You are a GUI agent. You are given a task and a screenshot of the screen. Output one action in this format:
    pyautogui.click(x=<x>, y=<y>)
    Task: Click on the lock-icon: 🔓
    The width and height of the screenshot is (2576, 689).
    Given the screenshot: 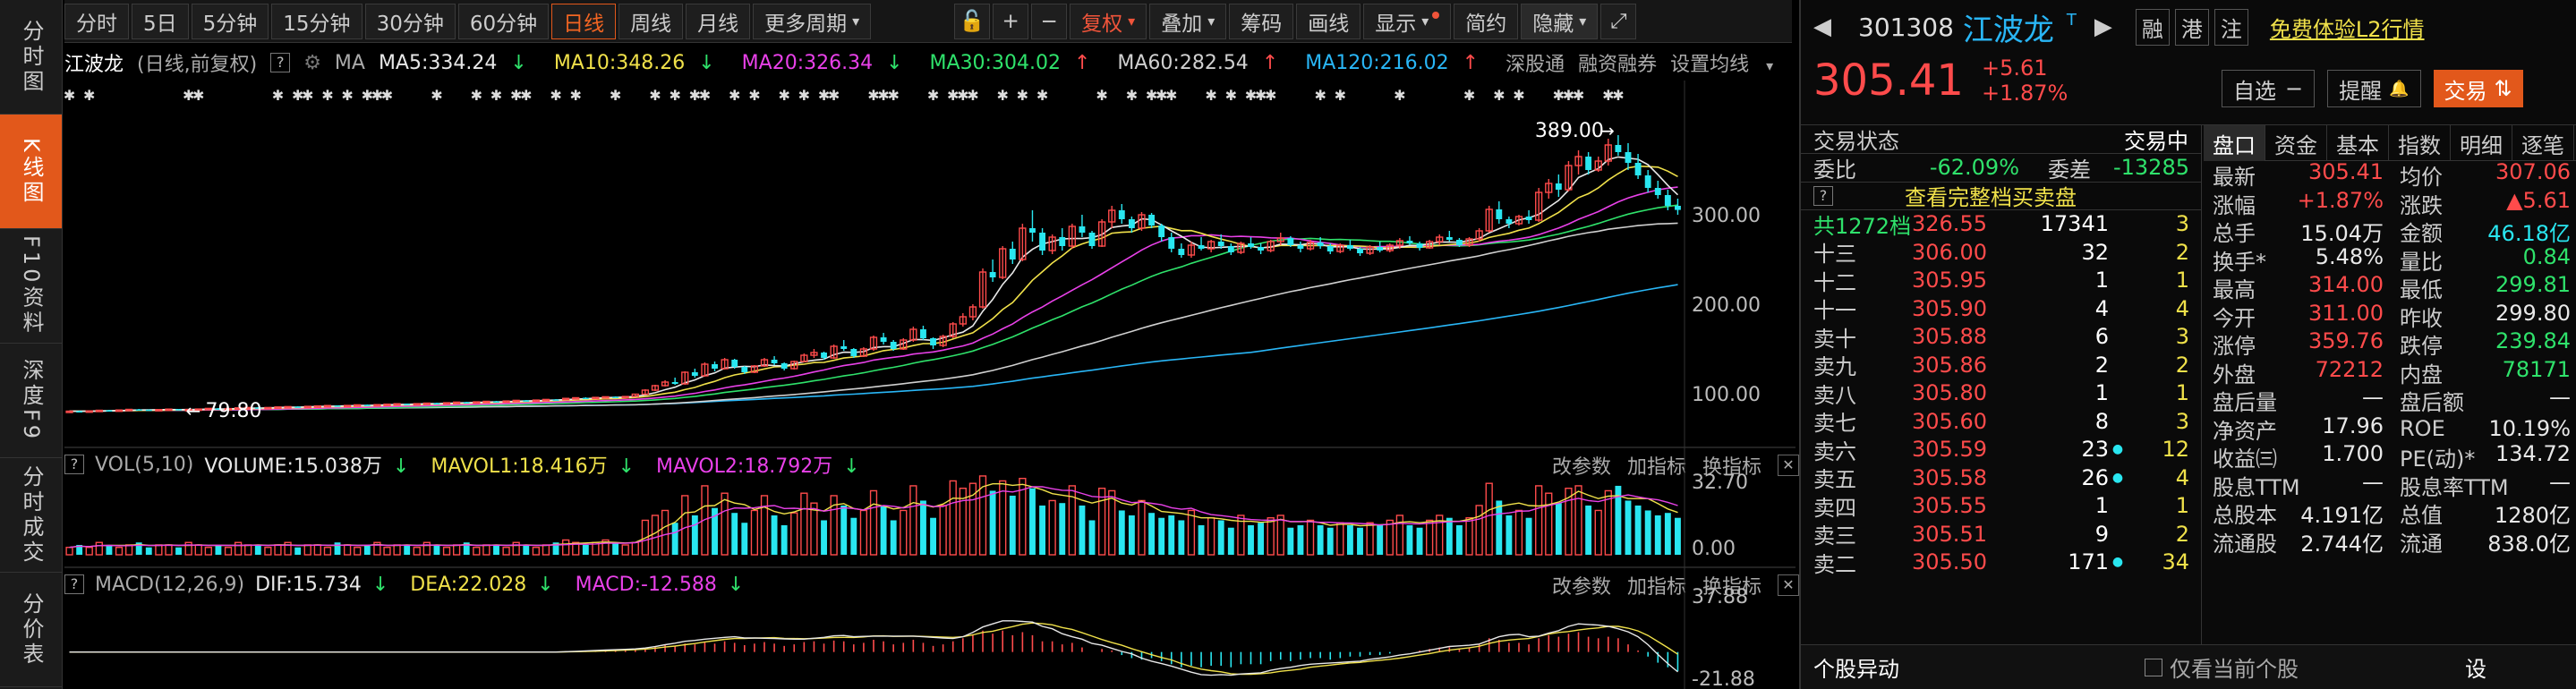 What is the action you would take?
    pyautogui.click(x=972, y=21)
    